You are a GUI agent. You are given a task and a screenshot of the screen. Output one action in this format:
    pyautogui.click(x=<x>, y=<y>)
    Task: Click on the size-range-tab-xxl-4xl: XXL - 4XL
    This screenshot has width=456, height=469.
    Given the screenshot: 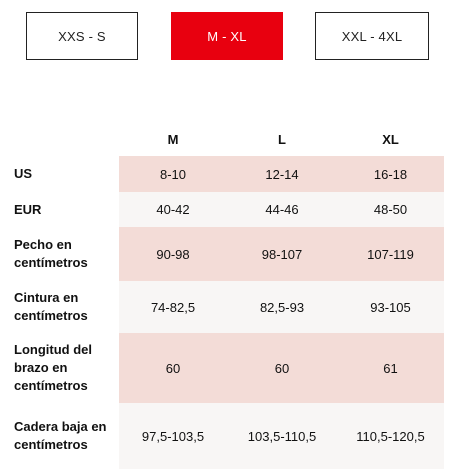 What is the action you would take?
    pyautogui.click(x=372, y=36)
    